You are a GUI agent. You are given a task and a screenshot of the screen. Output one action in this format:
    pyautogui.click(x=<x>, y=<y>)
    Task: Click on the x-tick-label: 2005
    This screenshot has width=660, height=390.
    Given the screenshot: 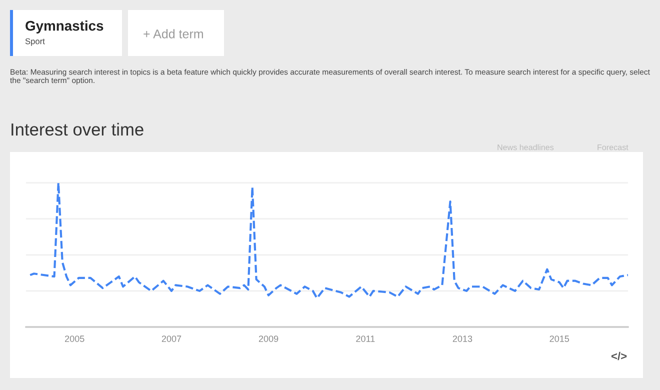 What is the action you would take?
    pyautogui.click(x=74, y=339)
    